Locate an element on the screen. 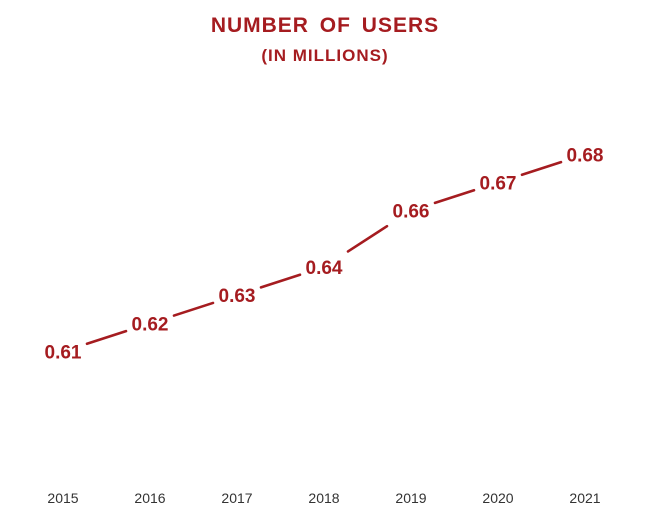 This screenshot has height=527, width=650. data-label-2018: 0.64 is located at coordinates (324, 268).